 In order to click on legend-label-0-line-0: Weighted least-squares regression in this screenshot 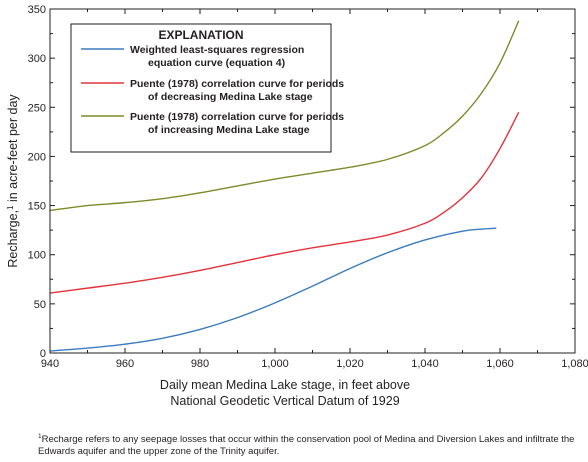, I will do `click(217, 50)`.